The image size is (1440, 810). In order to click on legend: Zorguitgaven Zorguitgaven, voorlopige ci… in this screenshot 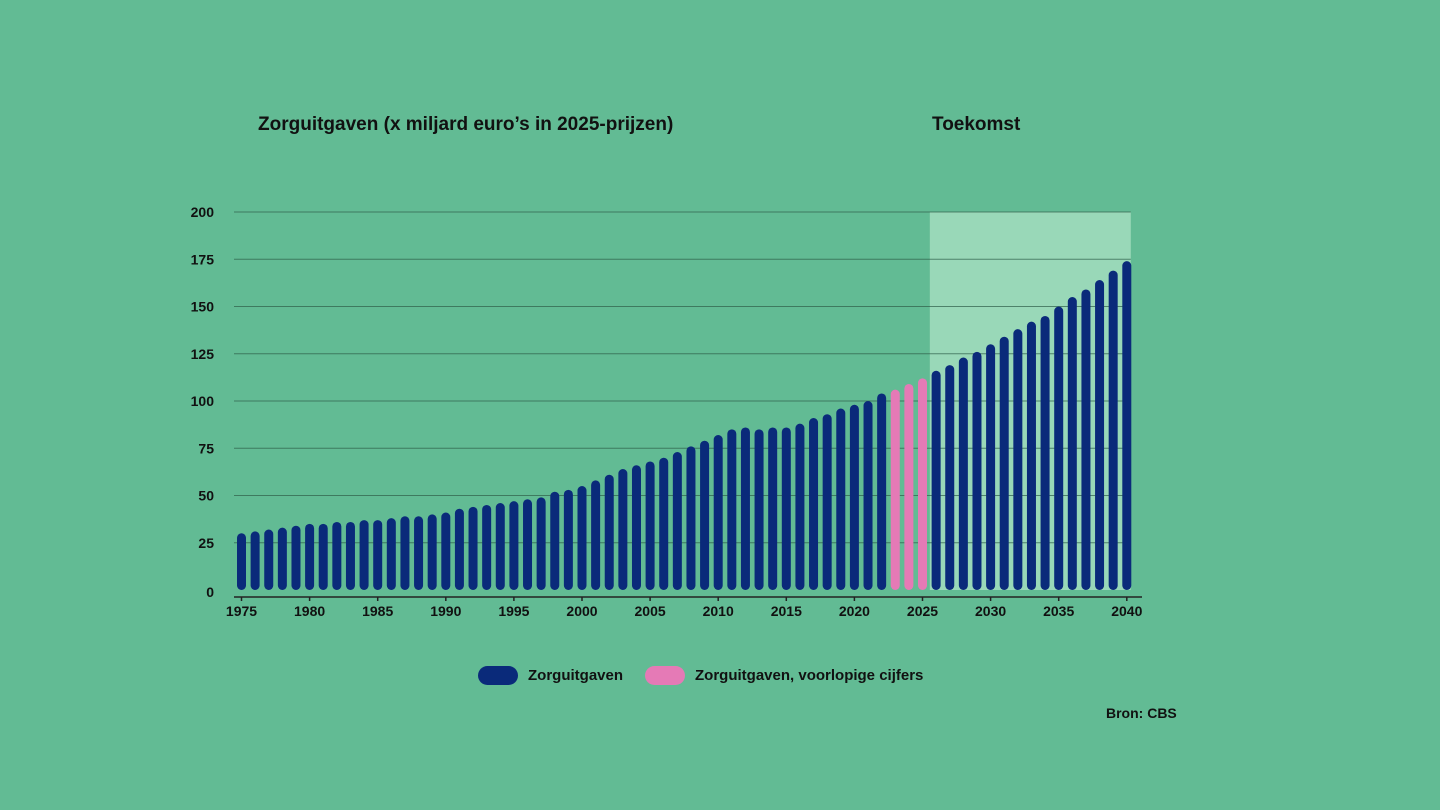, I will do `click(700, 675)`.